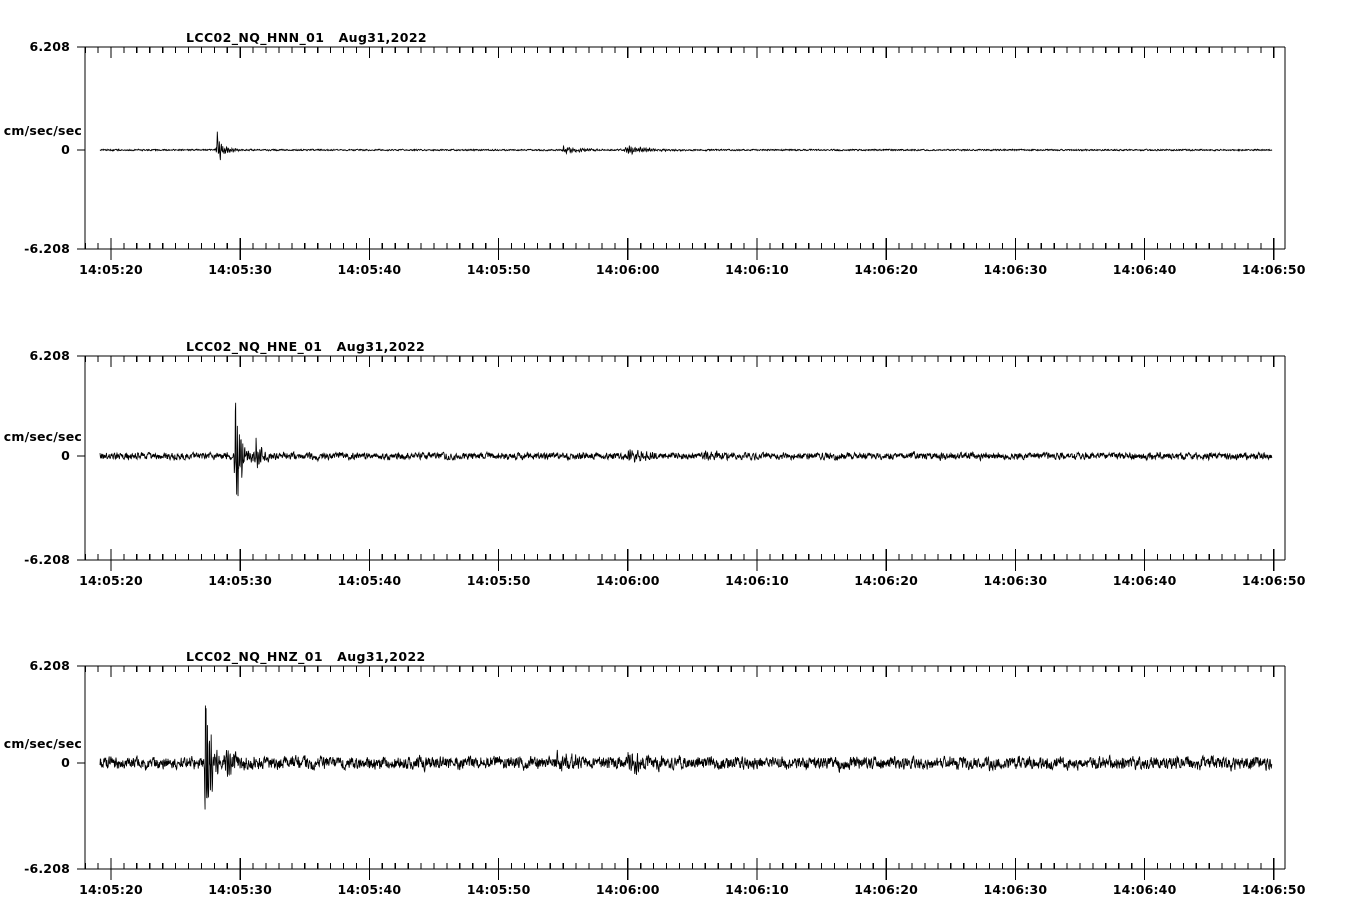 Image resolution: width=1358 pixels, height=924 pixels. I want to click on panel-title-hne: LCC02_NQ_HNE_01 Aug31,2022, so click(306, 346).